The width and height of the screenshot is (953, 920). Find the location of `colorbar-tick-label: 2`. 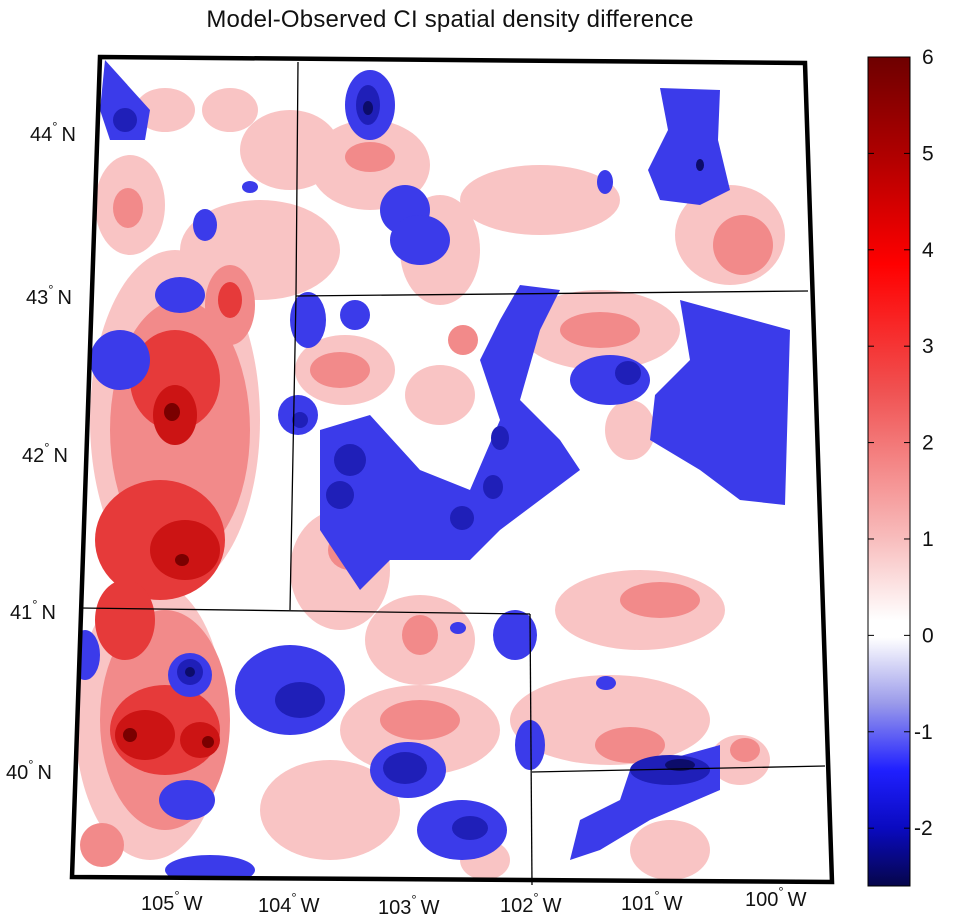

colorbar-tick-label: 2 is located at coordinates (928, 443).